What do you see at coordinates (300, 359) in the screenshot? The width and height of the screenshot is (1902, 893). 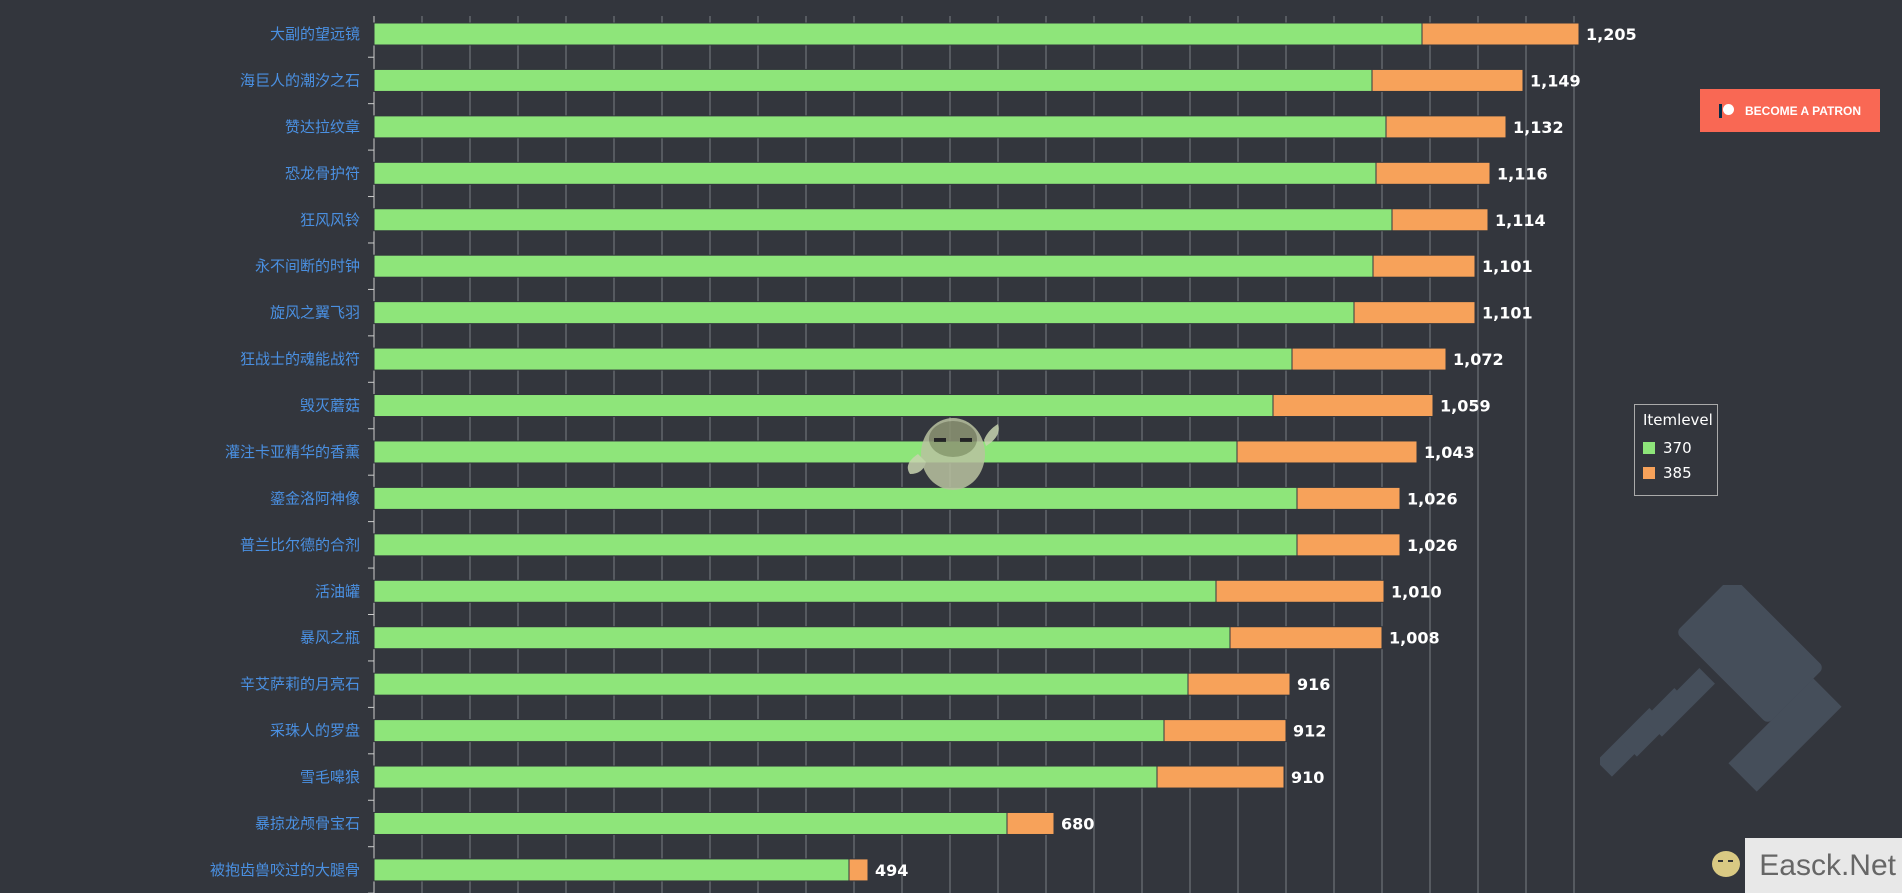 I see `category-label: 狂战士的魂能战符` at bounding box center [300, 359].